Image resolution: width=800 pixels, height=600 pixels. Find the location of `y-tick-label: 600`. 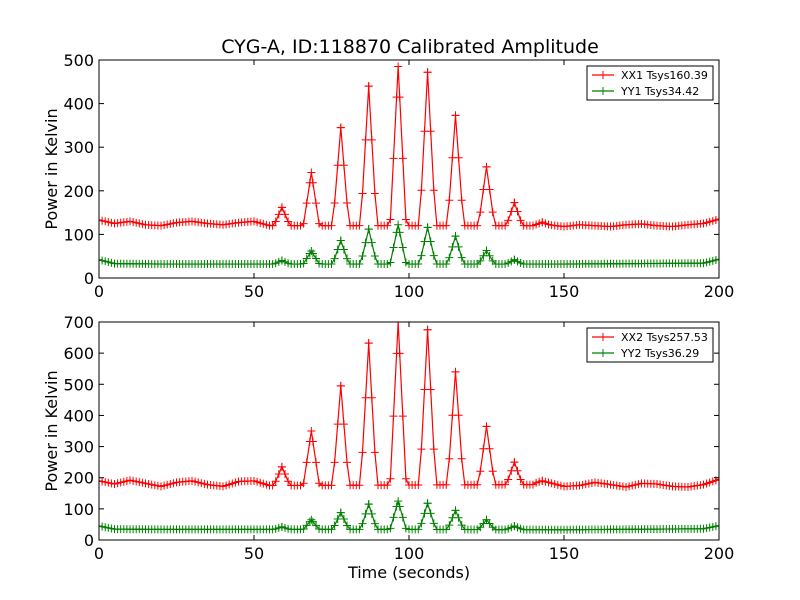

y-tick-label: 600 is located at coordinates (78, 353).